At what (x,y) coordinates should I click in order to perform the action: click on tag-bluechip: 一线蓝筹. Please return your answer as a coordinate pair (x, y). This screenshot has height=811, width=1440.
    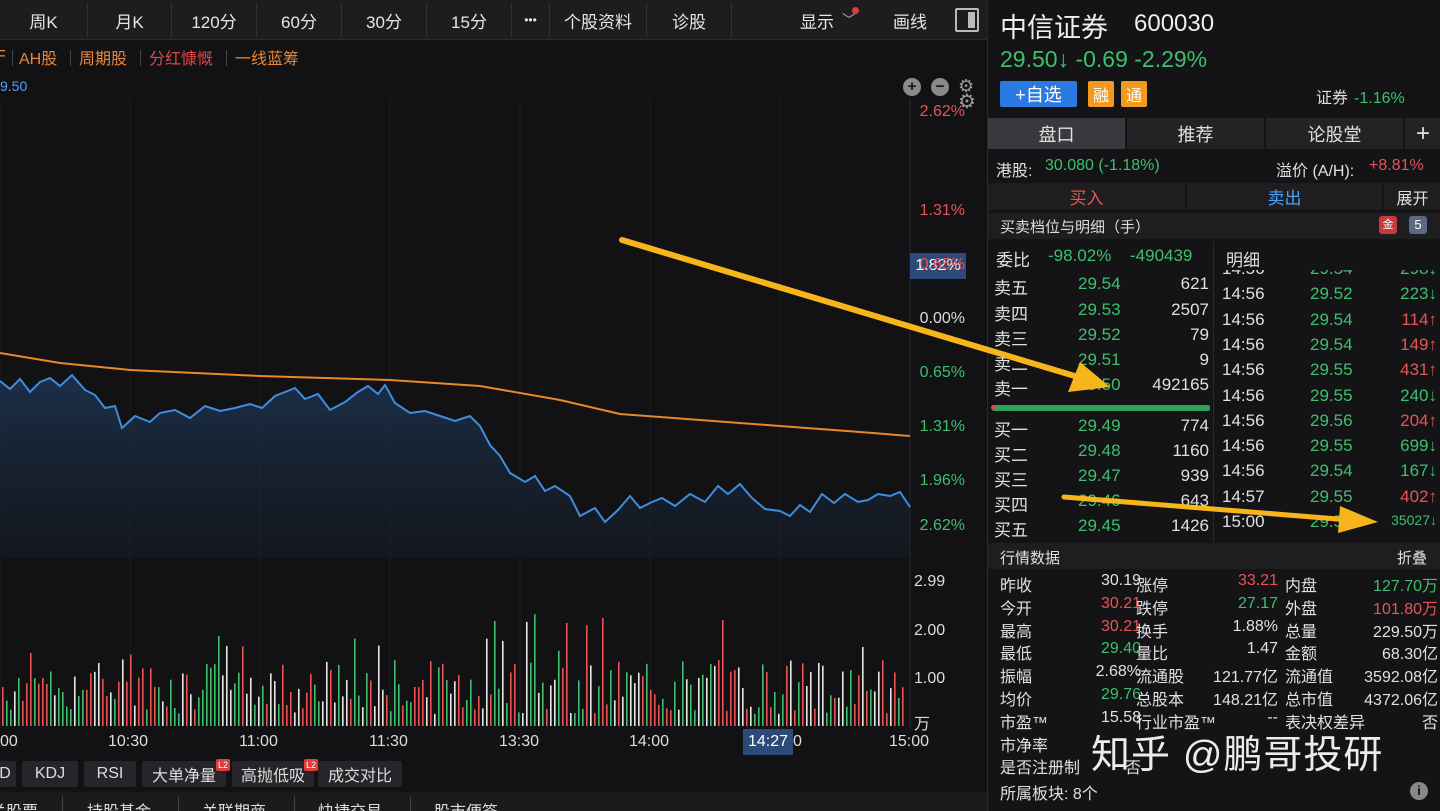
    Looking at the image, I should click on (267, 59).